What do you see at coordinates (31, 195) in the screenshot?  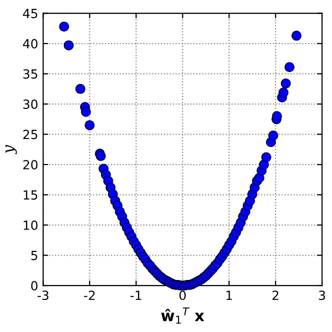 I see `y-tick-label: 15` at bounding box center [31, 195].